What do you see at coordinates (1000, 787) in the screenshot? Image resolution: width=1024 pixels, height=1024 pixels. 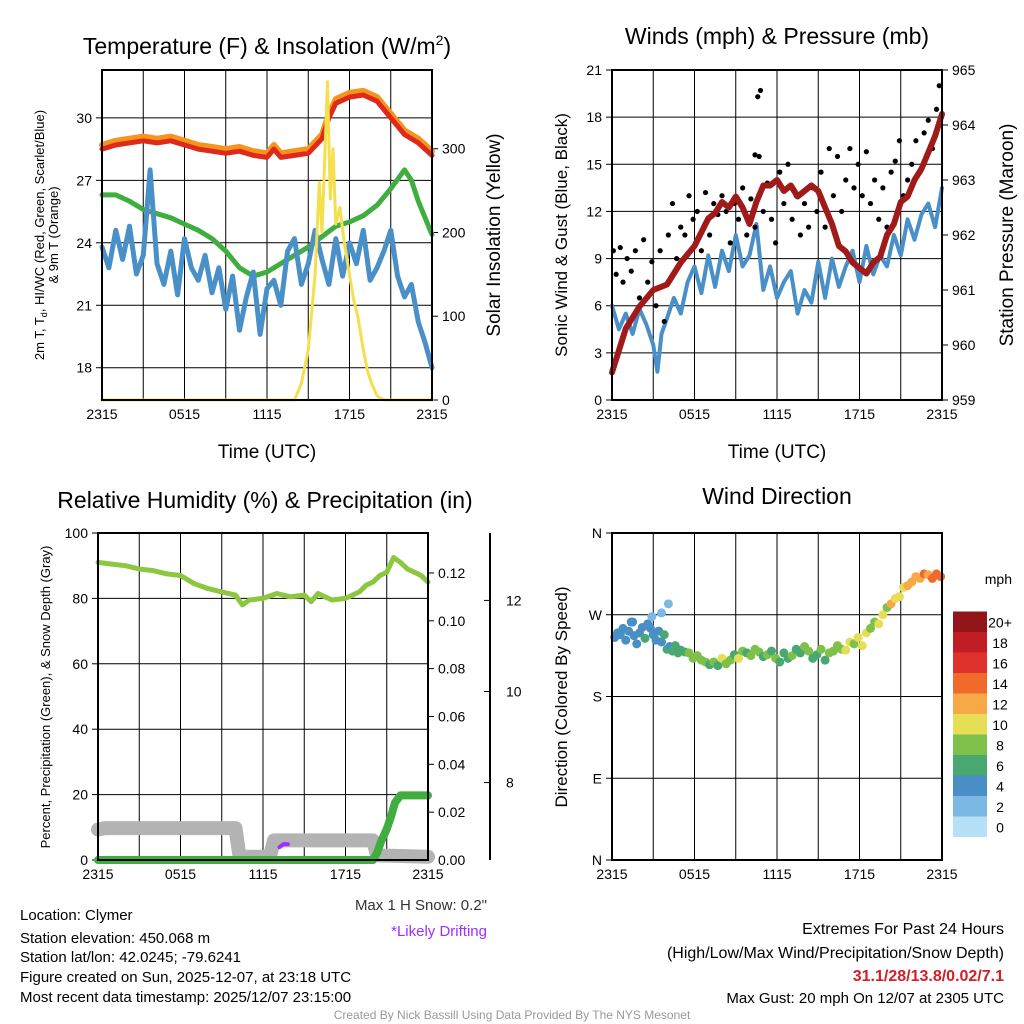 I see `colorbar-label: 4` at bounding box center [1000, 787].